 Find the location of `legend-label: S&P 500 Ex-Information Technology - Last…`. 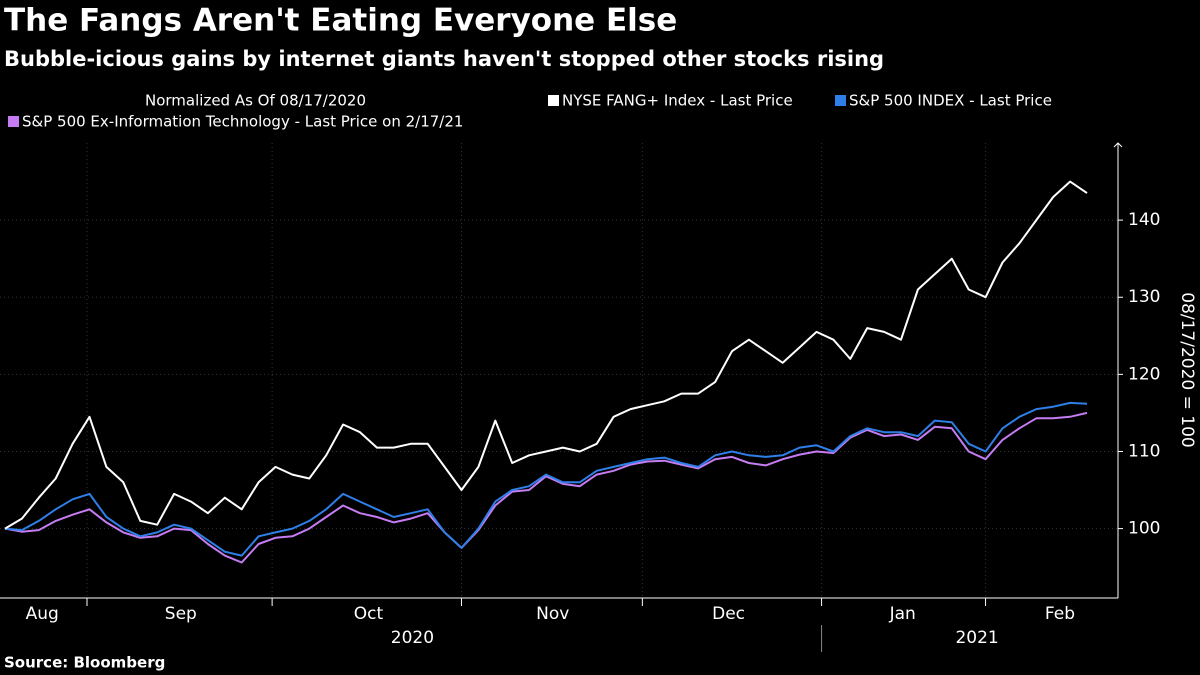

legend-label: S&P 500 Ex-Information Technology - Last… is located at coordinates (242, 122).